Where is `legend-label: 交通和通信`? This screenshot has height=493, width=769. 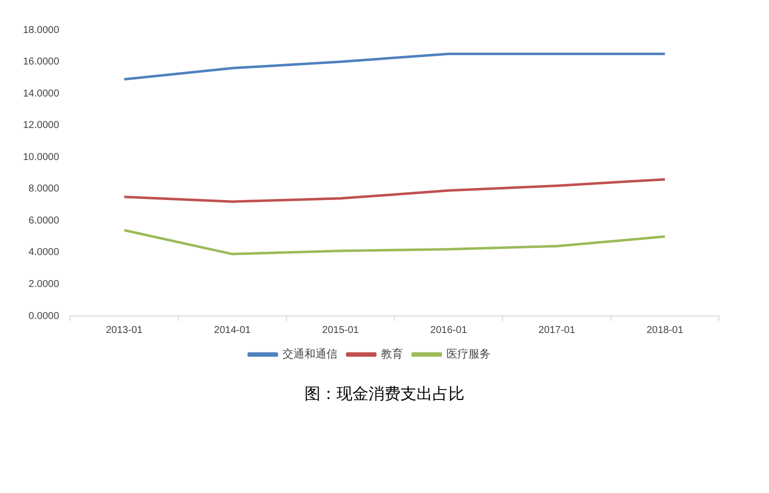
legend-label: 交通和通信 is located at coordinates (310, 354).